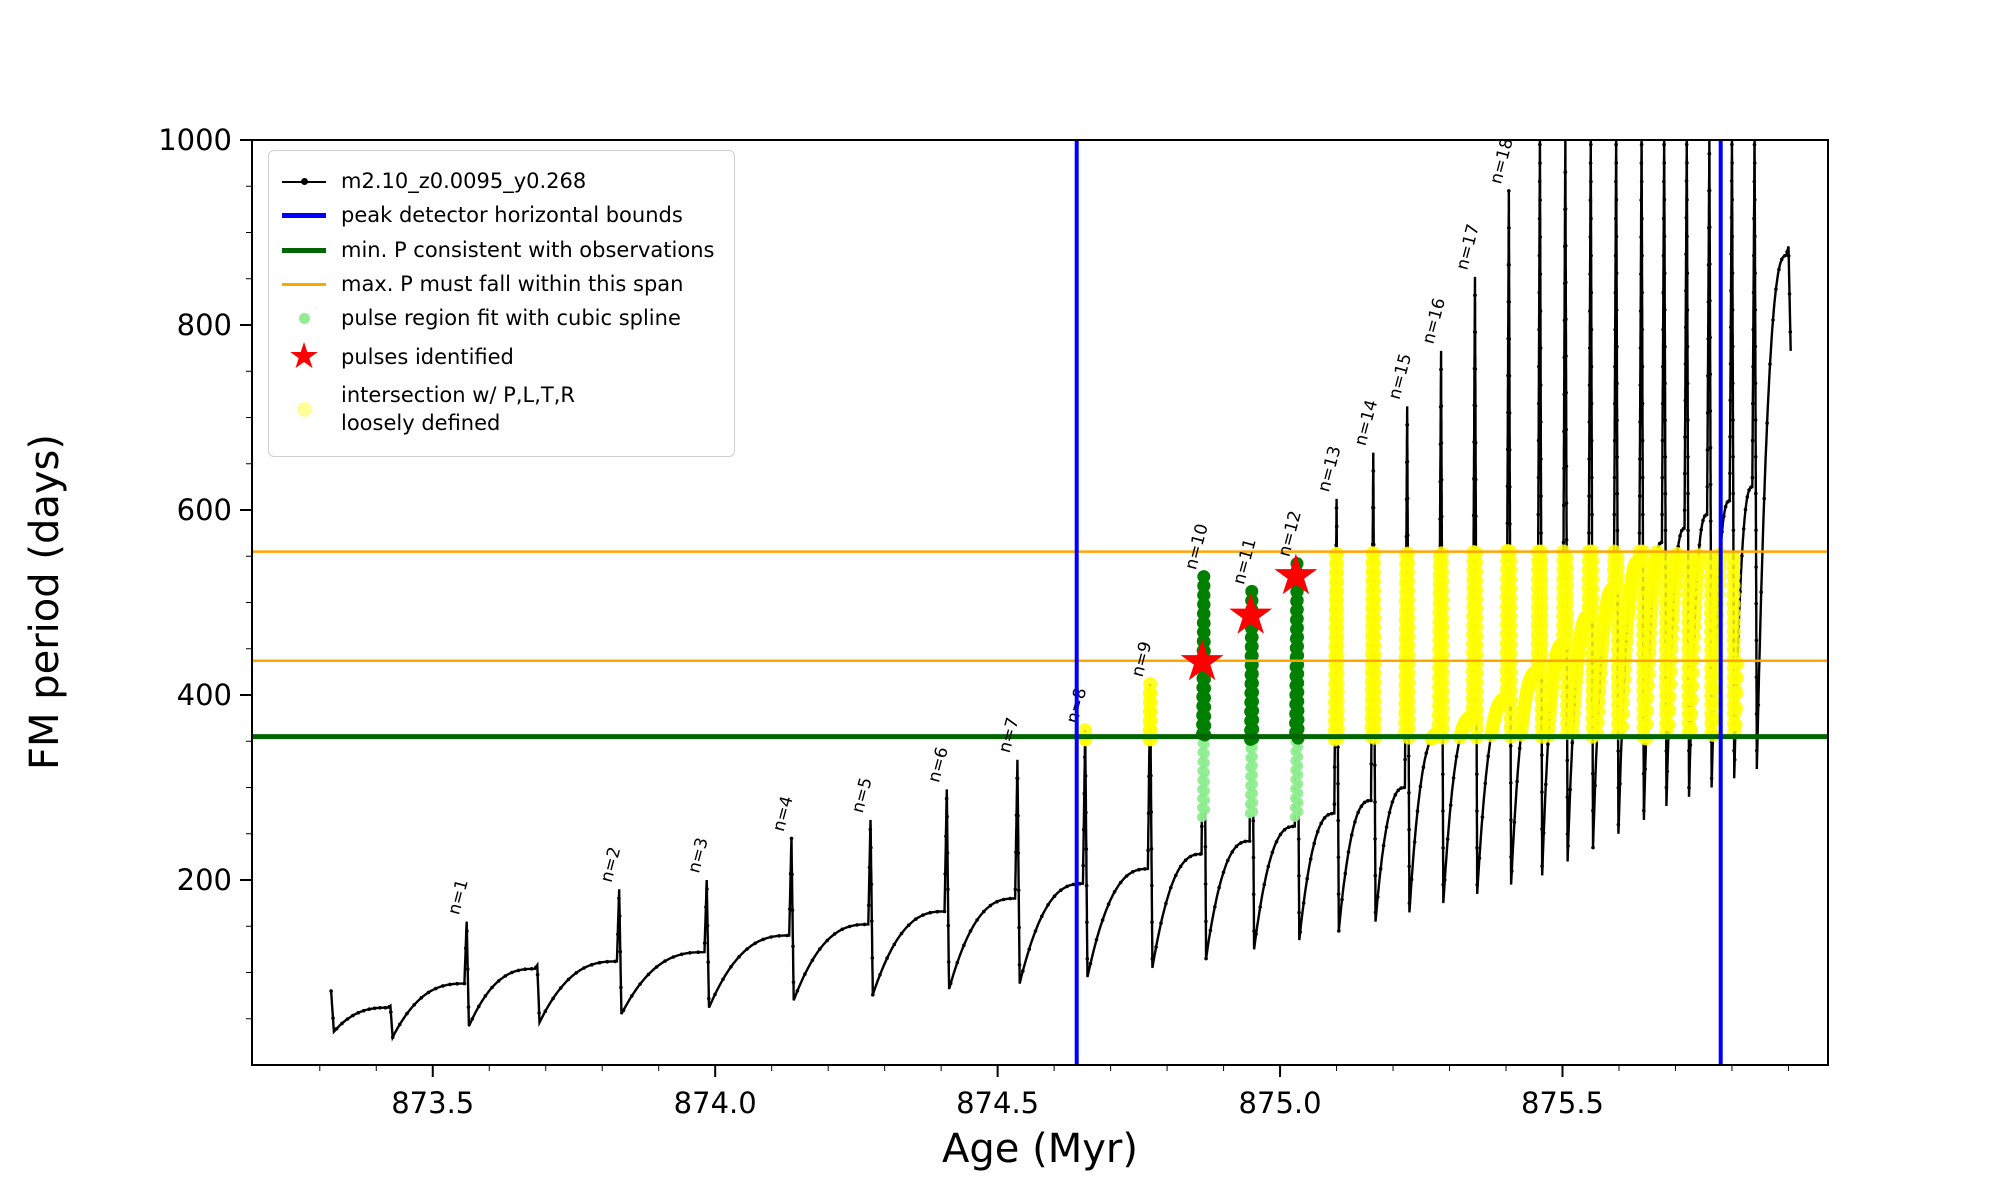  What do you see at coordinates (304, 357) in the screenshot?
I see `red-star-icon: ★` at bounding box center [304, 357].